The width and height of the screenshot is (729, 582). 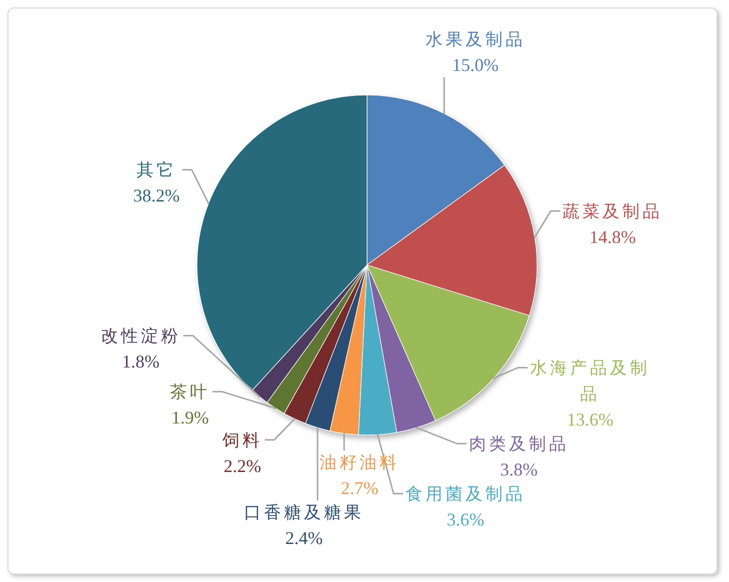 I want to click on slice-label: 肉类及制品, so click(x=518, y=444).